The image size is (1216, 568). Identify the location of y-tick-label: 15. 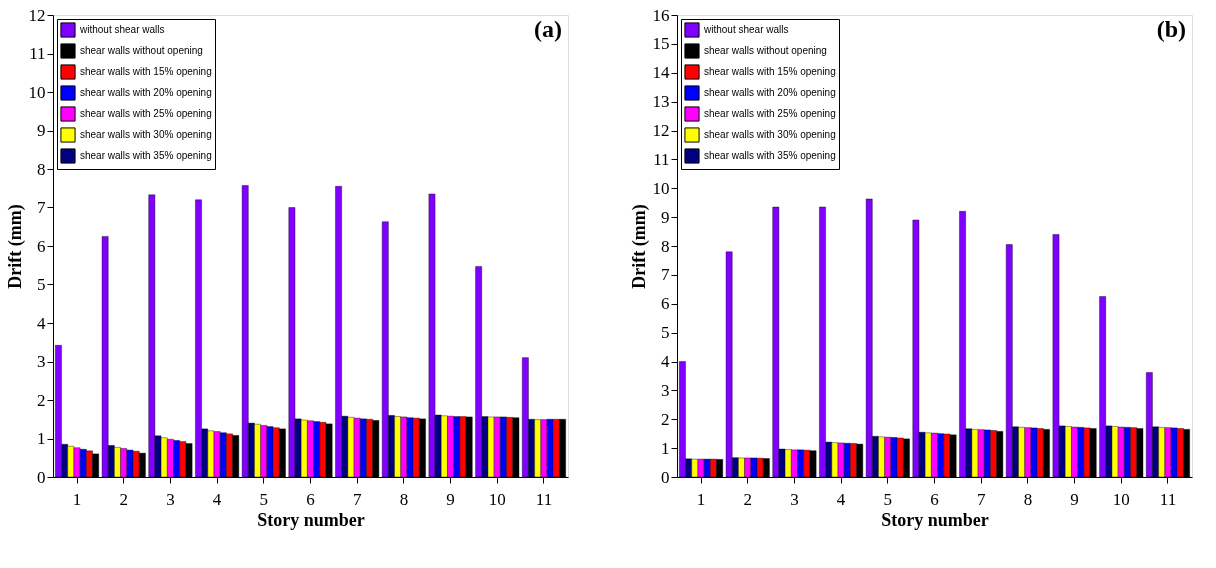
(661, 44).